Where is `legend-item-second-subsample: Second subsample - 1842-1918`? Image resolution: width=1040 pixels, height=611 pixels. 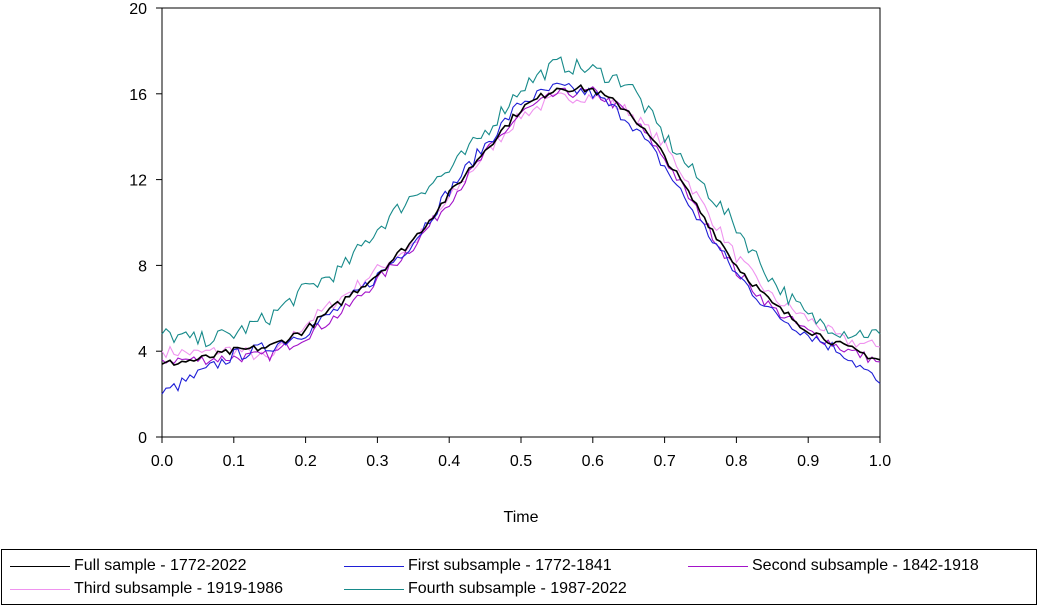 legend-item-second-subsample: Second subsample - 1842-1918 is located at coordinates (833, 566).